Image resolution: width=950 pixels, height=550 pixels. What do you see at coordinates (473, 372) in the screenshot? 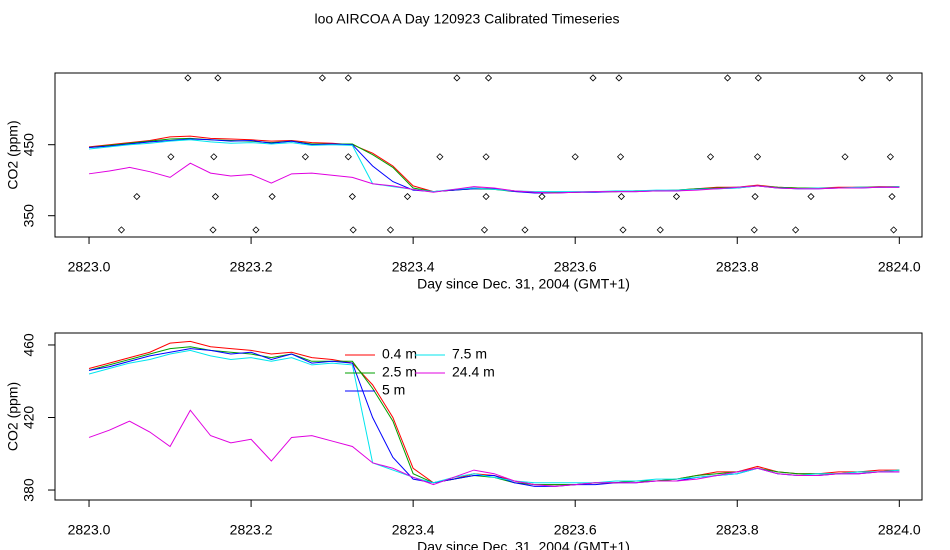
I see `legend-label: 24.4 m` at bounding box center [473, 372].